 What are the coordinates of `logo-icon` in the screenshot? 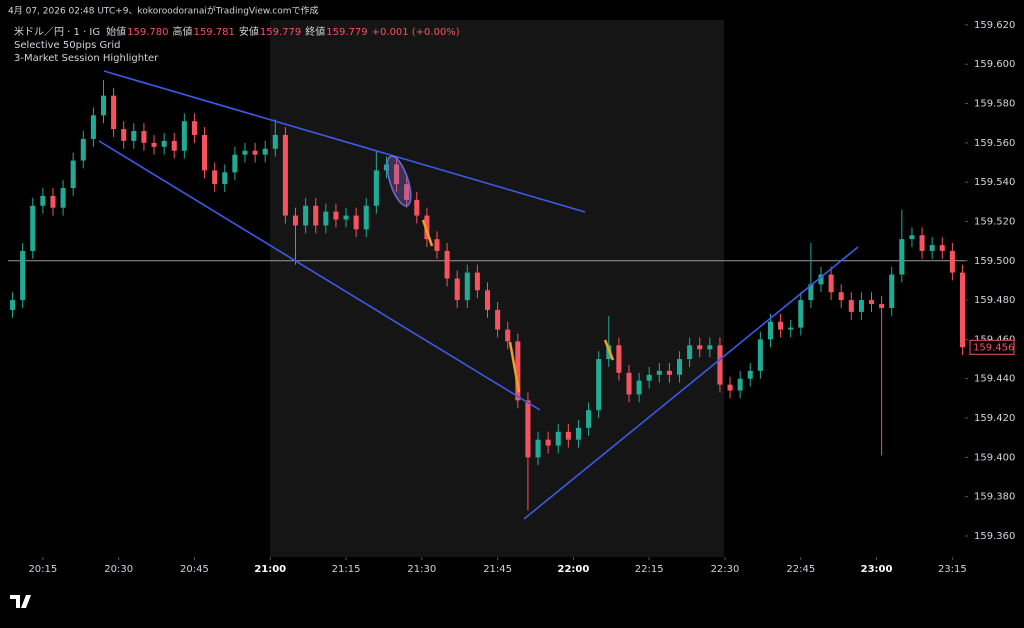 It's located at (20, 601).